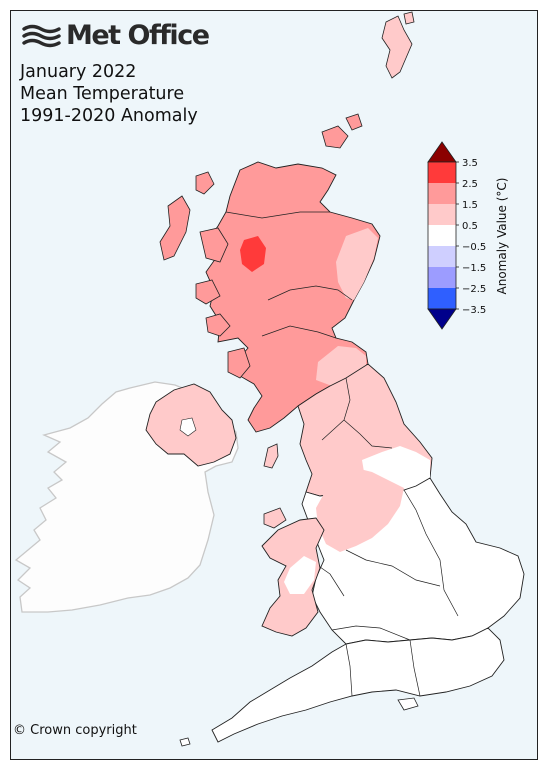 The image size is (547, 770). What do you see at coordinates (271, 456) in the screenshot?
I see `isle-of-man` at bounding box center [271, 456].